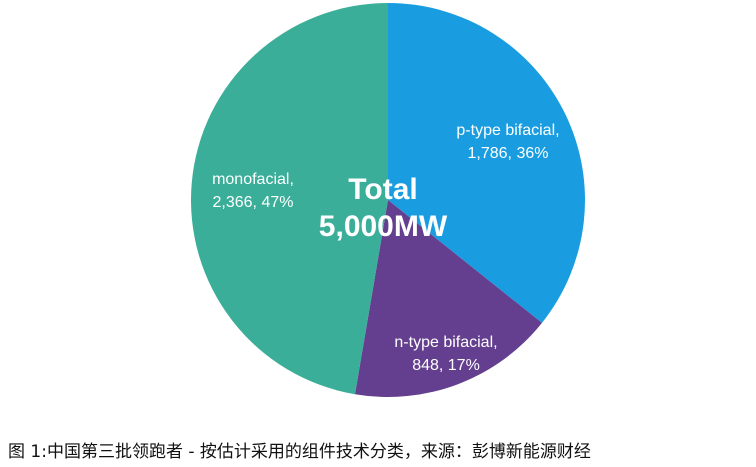 The height and width of the screenshot is (467, 756). What do you see at coordinates (299, 452) in the screenshot?
I see `caption: 图 1:中国第三批领跑者 - 按估计采用的组件技术分类，来源：彭博新能源财经` at bounding box center [299, 452].